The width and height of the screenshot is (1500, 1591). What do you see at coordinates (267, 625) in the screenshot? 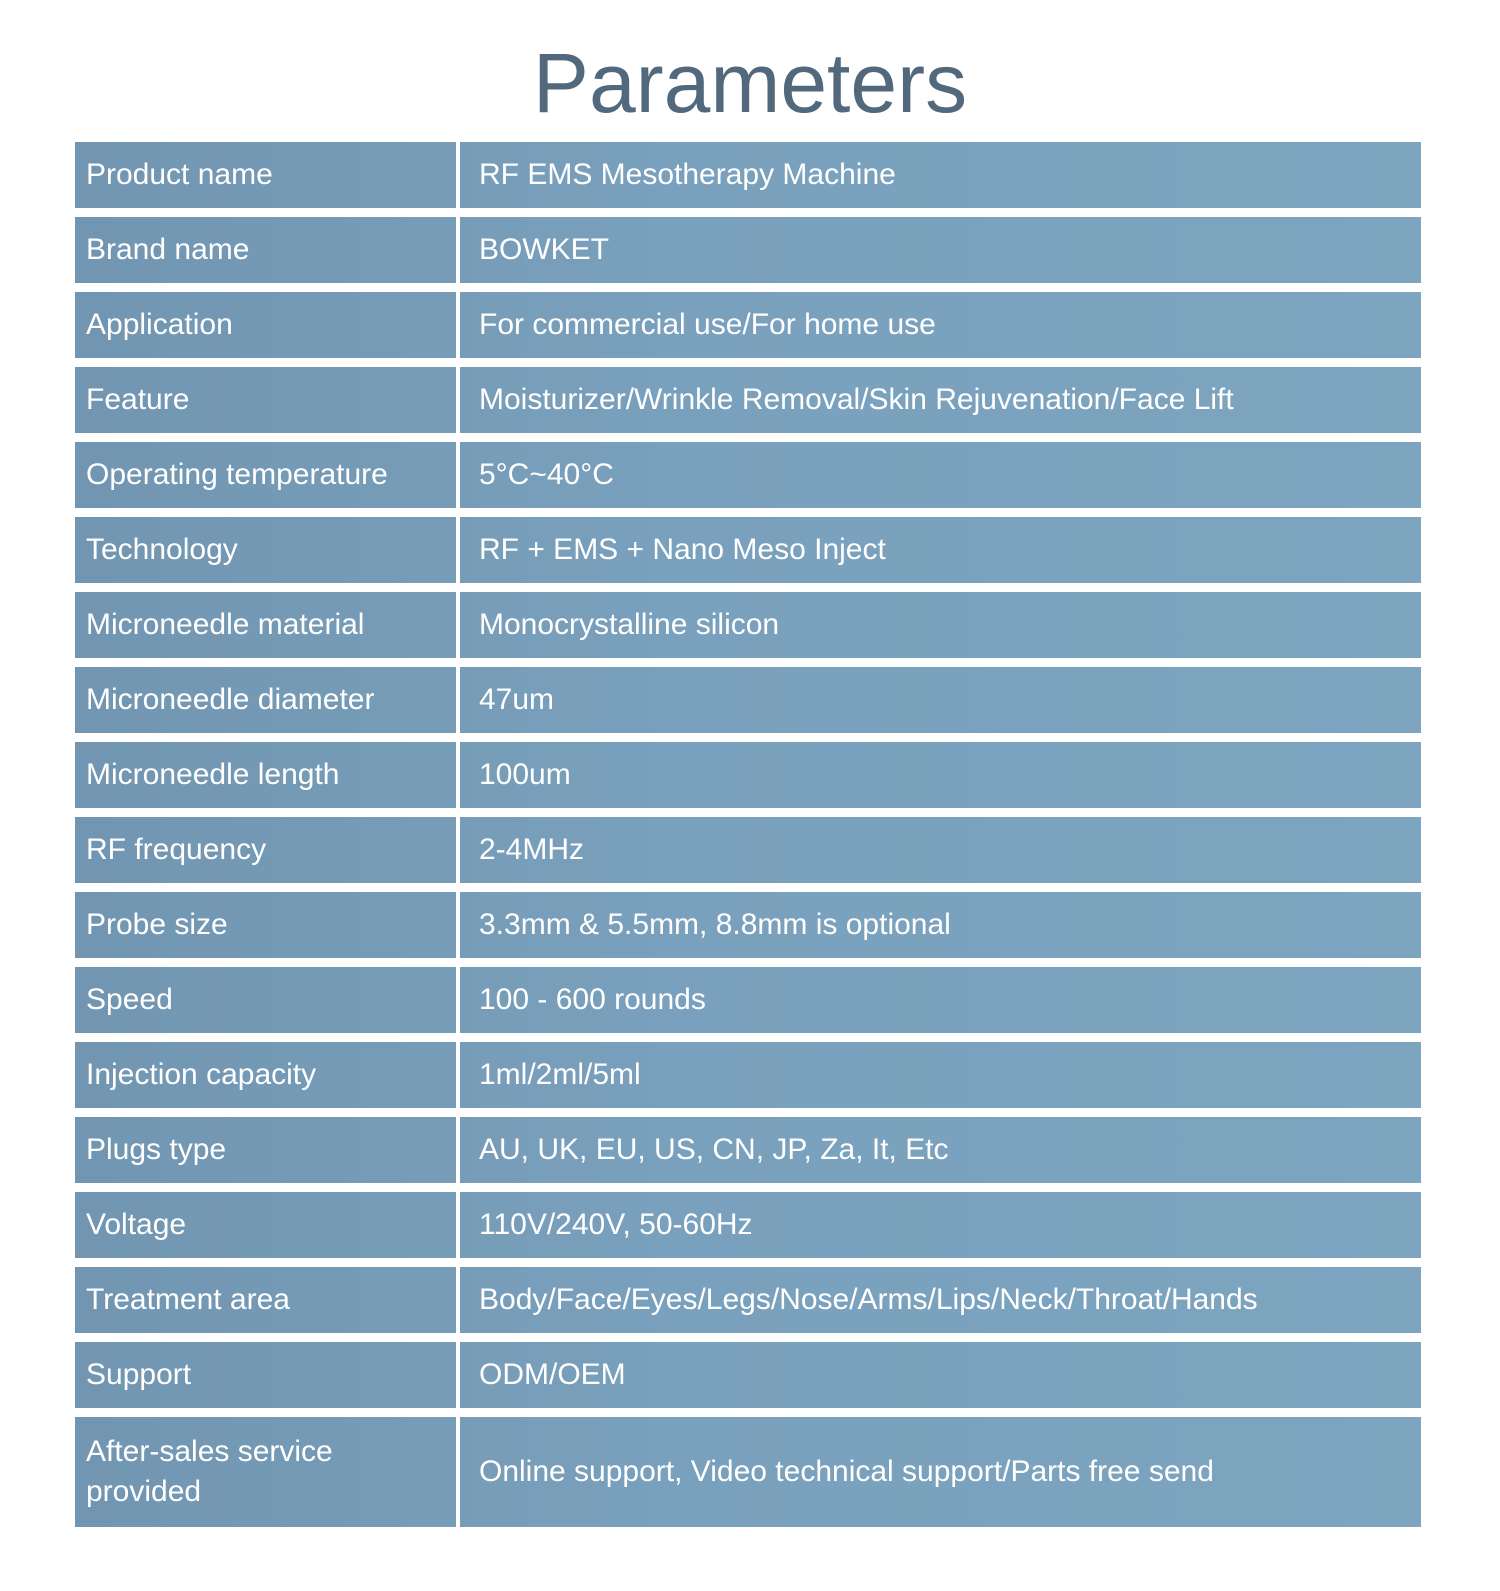
I see `param-label: Microneedle material` at bounding box center [267, 625].